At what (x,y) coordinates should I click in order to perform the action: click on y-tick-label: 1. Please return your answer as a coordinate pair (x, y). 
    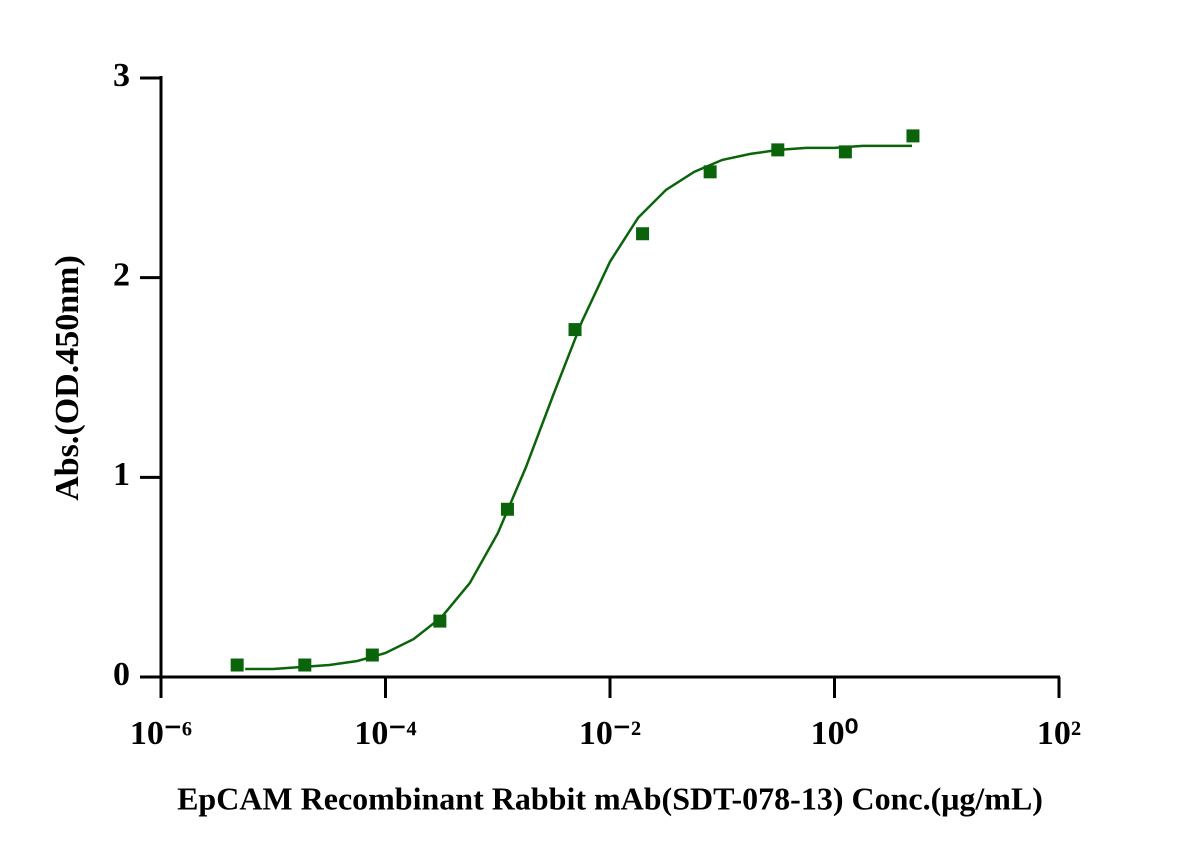
    Looking at the image, I should click on (121, 474).